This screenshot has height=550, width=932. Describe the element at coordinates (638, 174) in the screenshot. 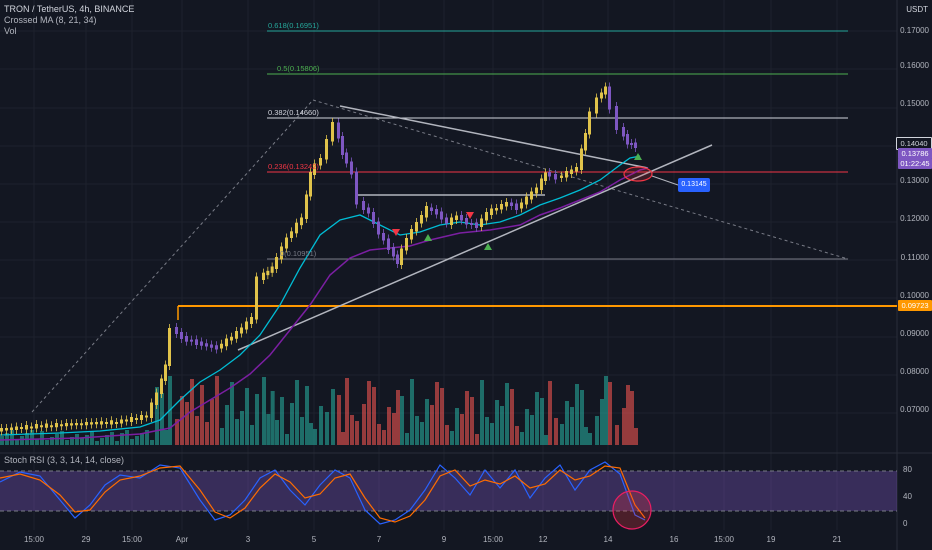

I see `highlight-ellipse` at that location.